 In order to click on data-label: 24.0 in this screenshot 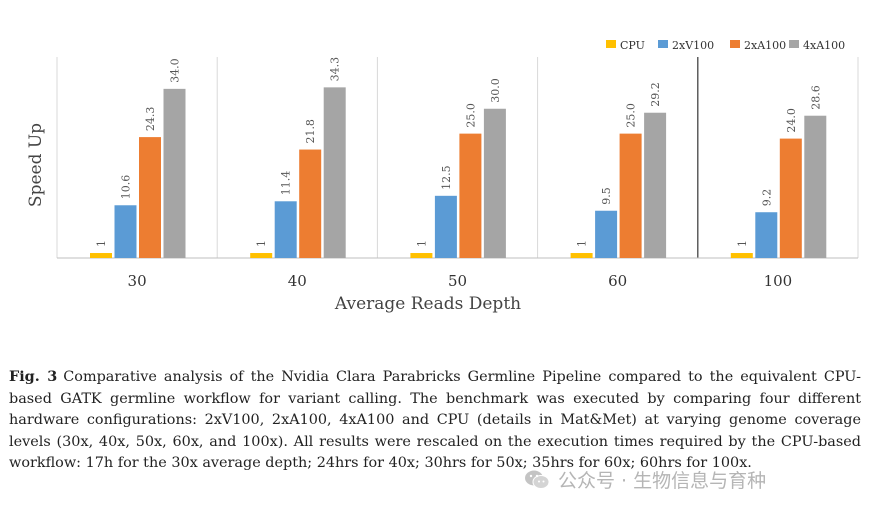, I will do `click(791, 120)`.